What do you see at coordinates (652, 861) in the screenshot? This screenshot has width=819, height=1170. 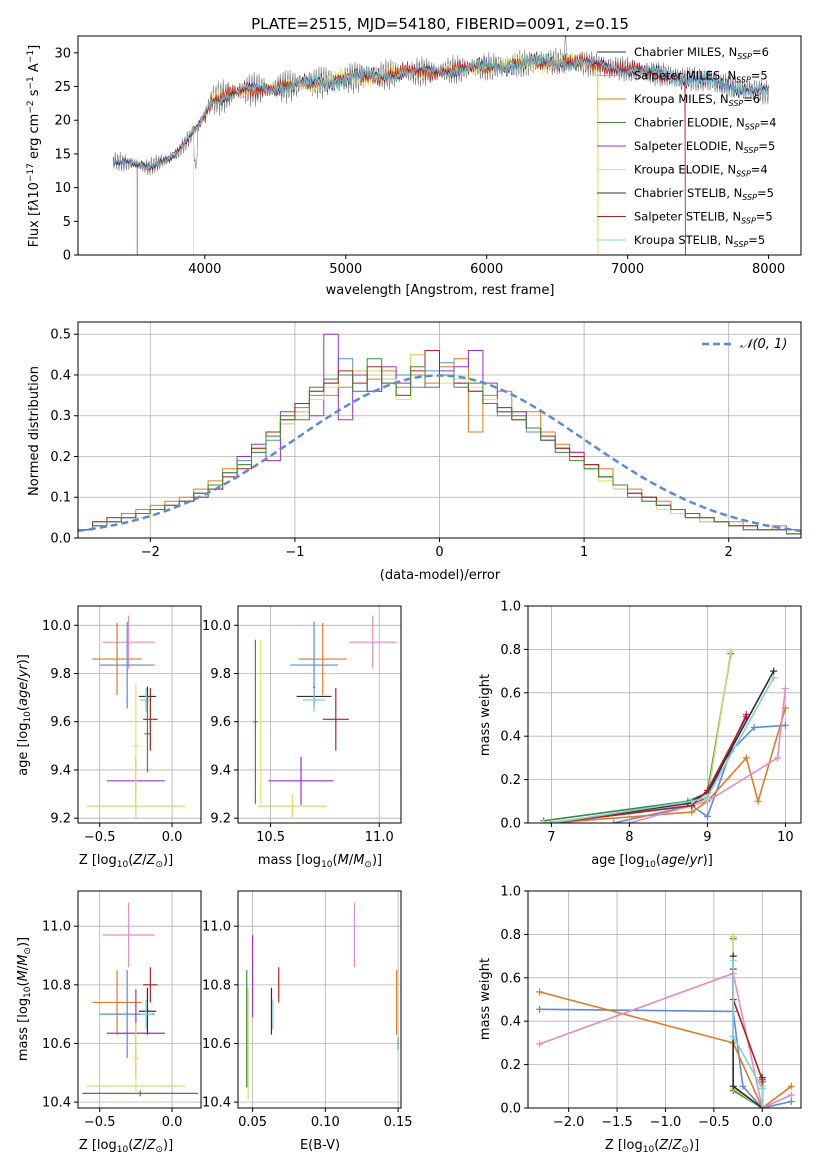 I see `weight-vs-age-xlabel: age [log10(age/yr)]` at bounding box center [652, 861].